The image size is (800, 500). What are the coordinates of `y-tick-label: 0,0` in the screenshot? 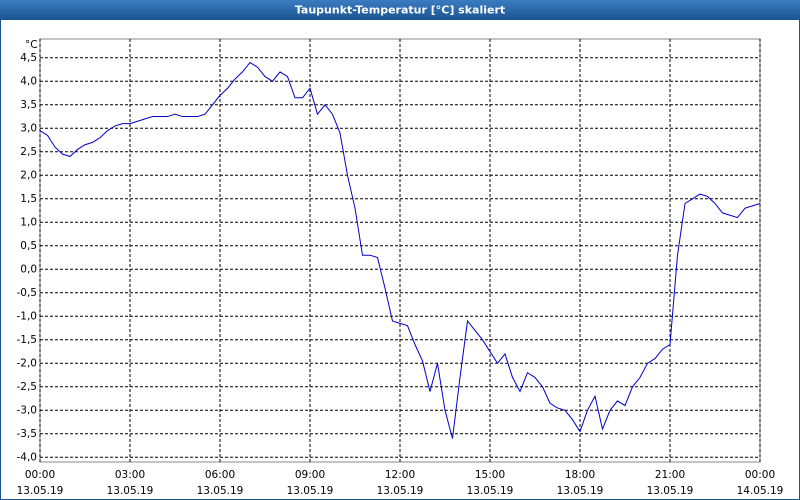 It's located at (28, 269).